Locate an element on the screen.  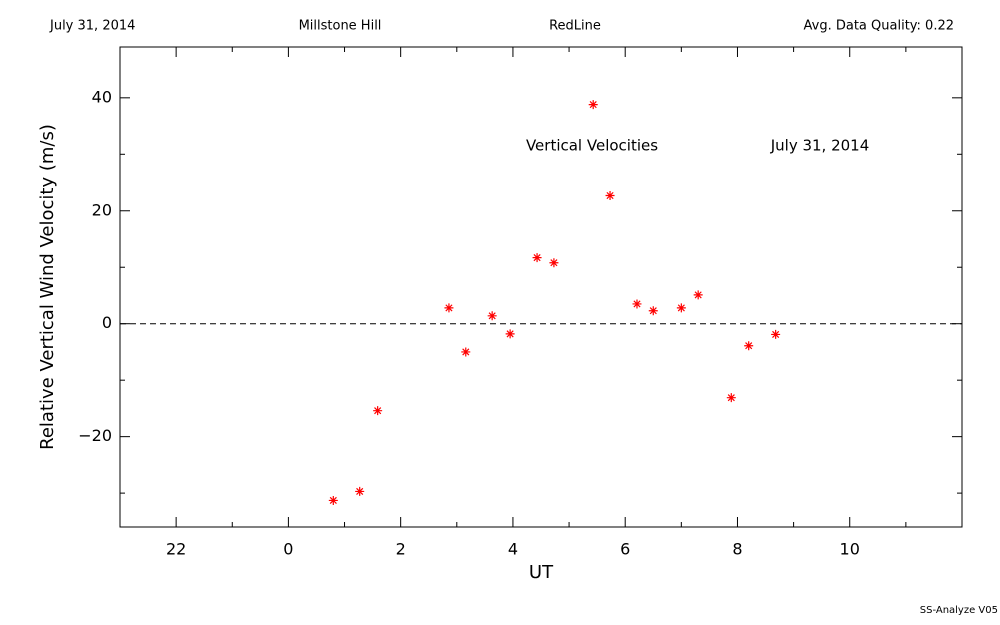
x-tick-label: 4 is located at coordinates (513, 549).